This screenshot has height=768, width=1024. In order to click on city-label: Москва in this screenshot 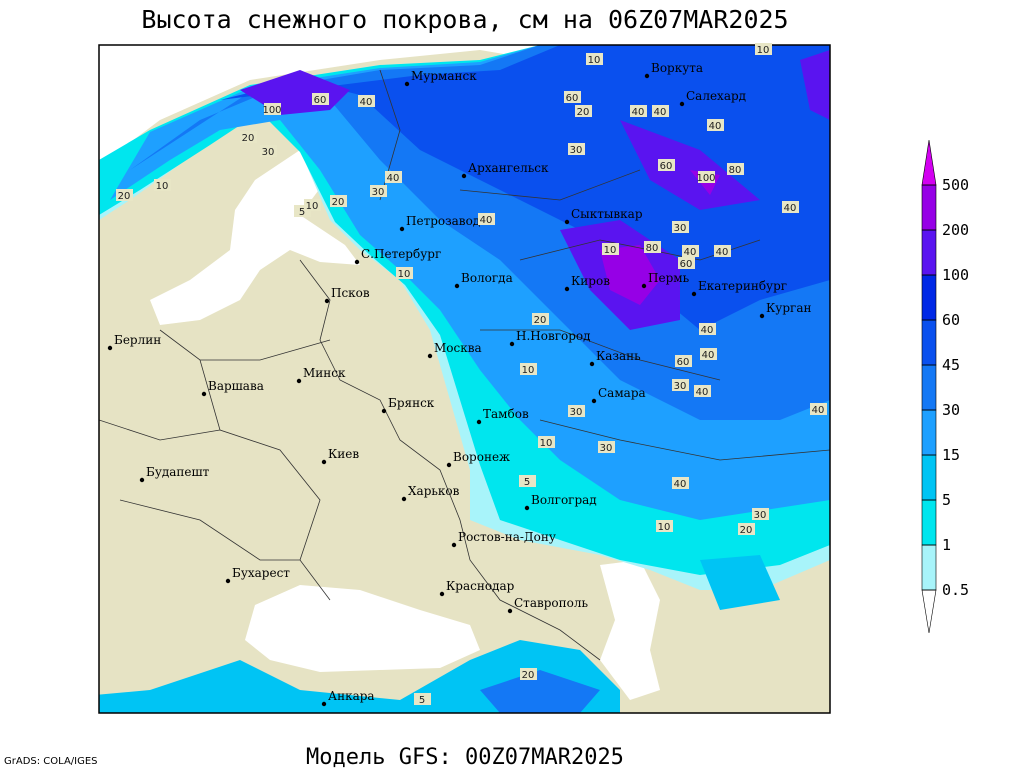, I will do `click(458, 348)`.